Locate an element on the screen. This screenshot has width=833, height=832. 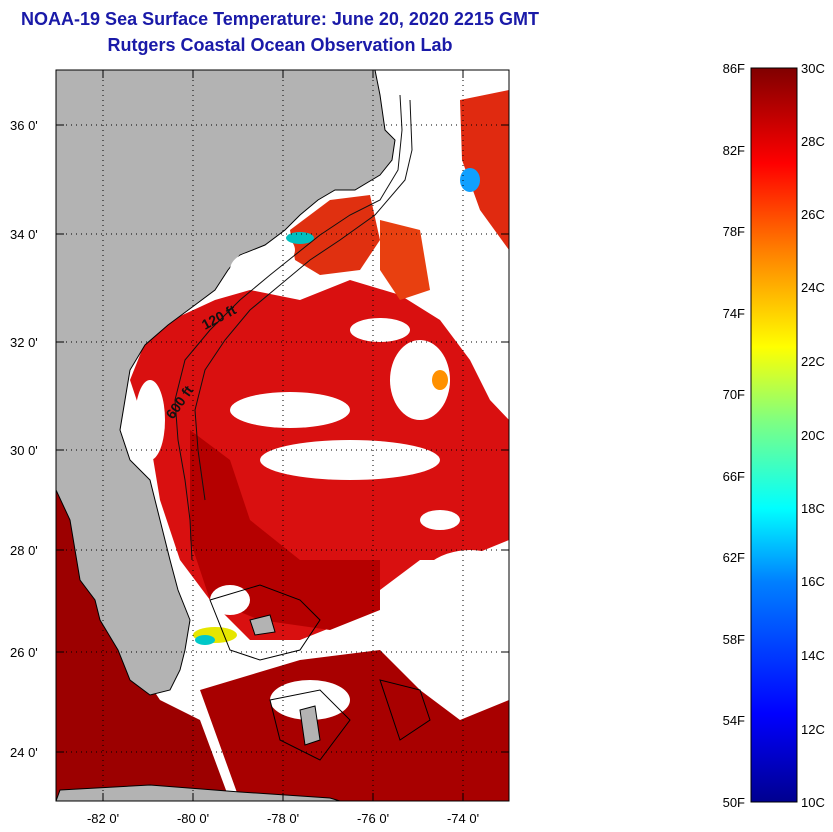
cb-f-label: 78F is located at coordinates (734, 231).